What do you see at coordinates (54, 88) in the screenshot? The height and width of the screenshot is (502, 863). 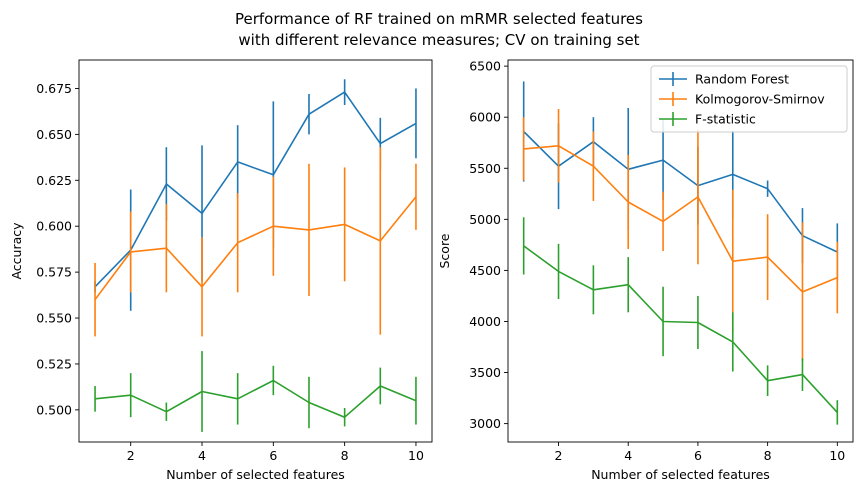 I see `y-tick-label: 0.675` at bounding box center [54, 88].